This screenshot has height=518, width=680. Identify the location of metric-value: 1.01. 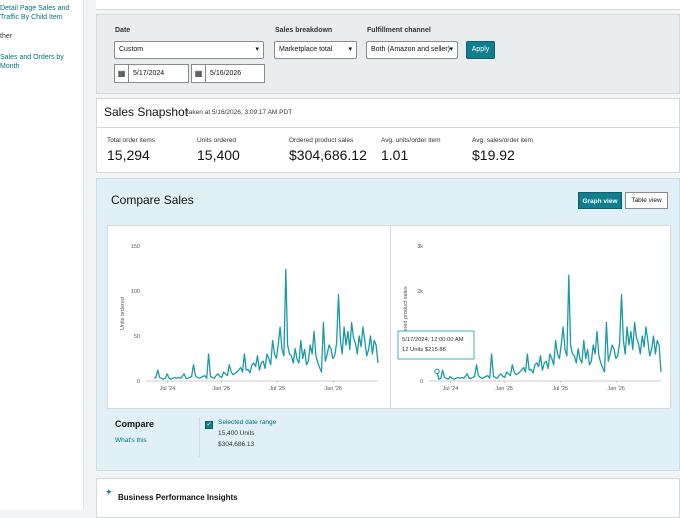
(395, 155).